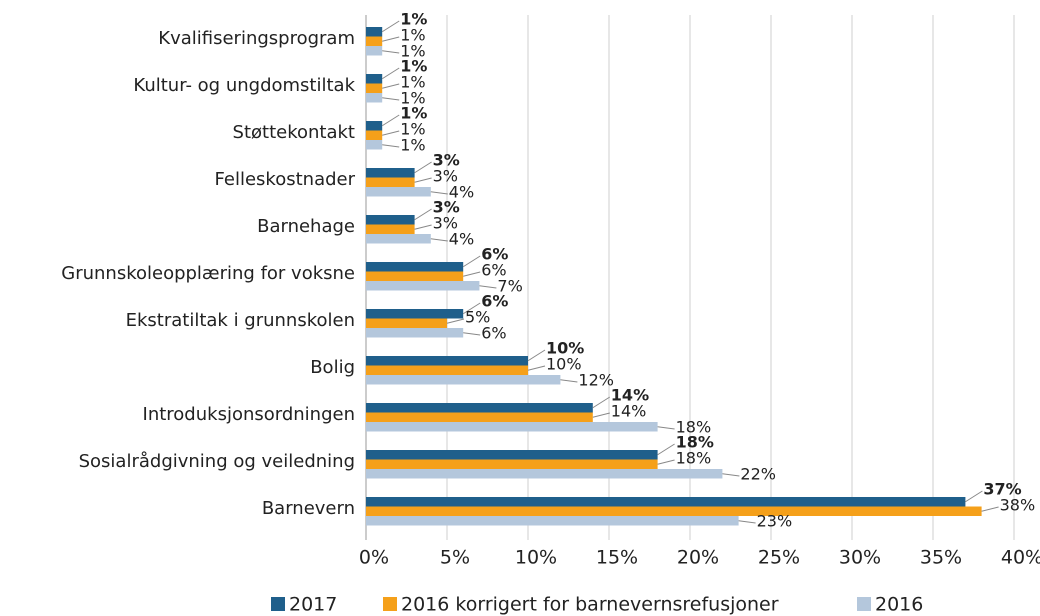 The width and height of the screenshot is (1040, 616). I want to click on x-tick-label: 40%, so click(1020, 558).